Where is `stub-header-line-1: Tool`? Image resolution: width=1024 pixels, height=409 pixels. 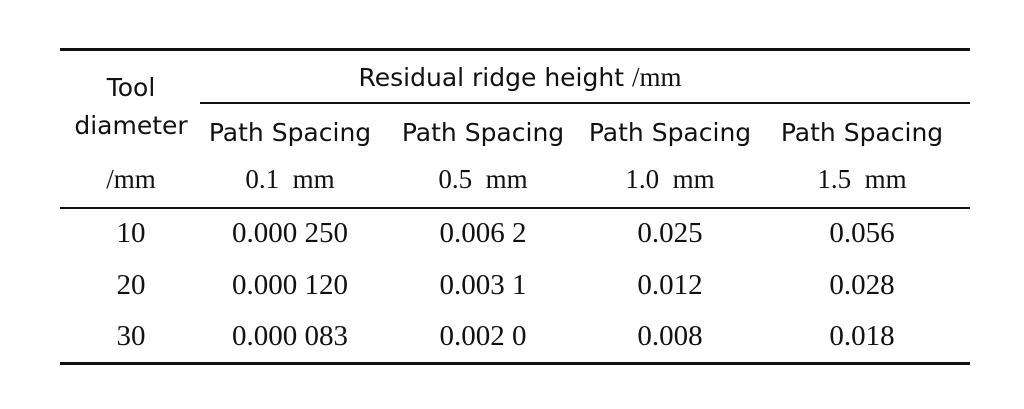
stub-header-line-1: Tool is located at coordinates (131, 87).